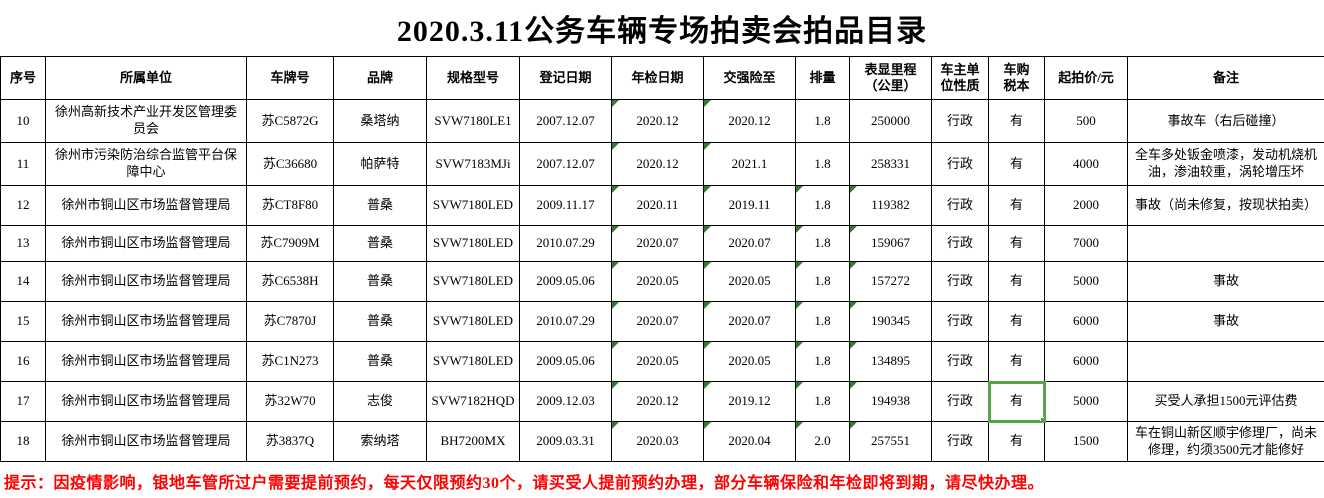  I want to click on cell-seq: 15, so click(23, 321).